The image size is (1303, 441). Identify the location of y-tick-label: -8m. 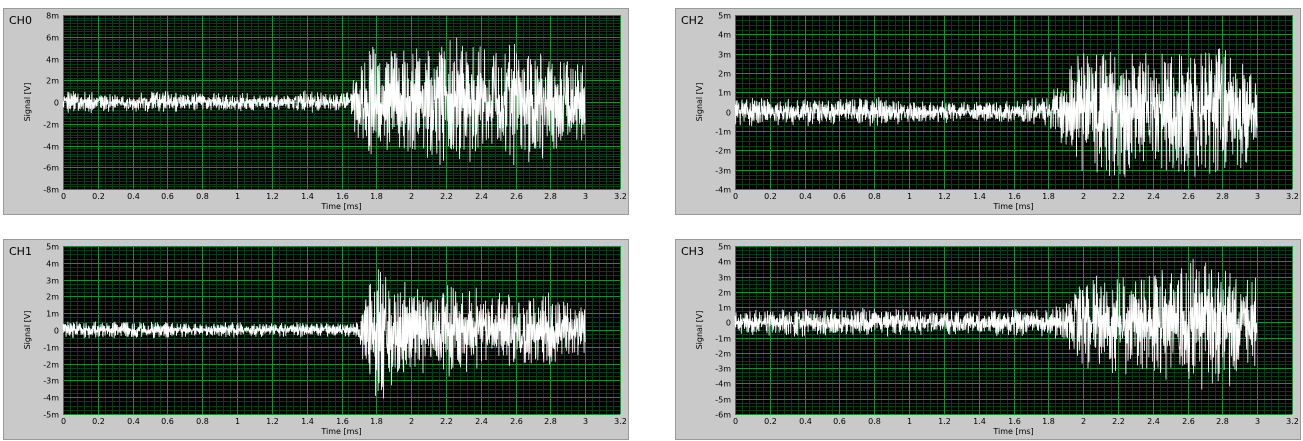
(51, 190).